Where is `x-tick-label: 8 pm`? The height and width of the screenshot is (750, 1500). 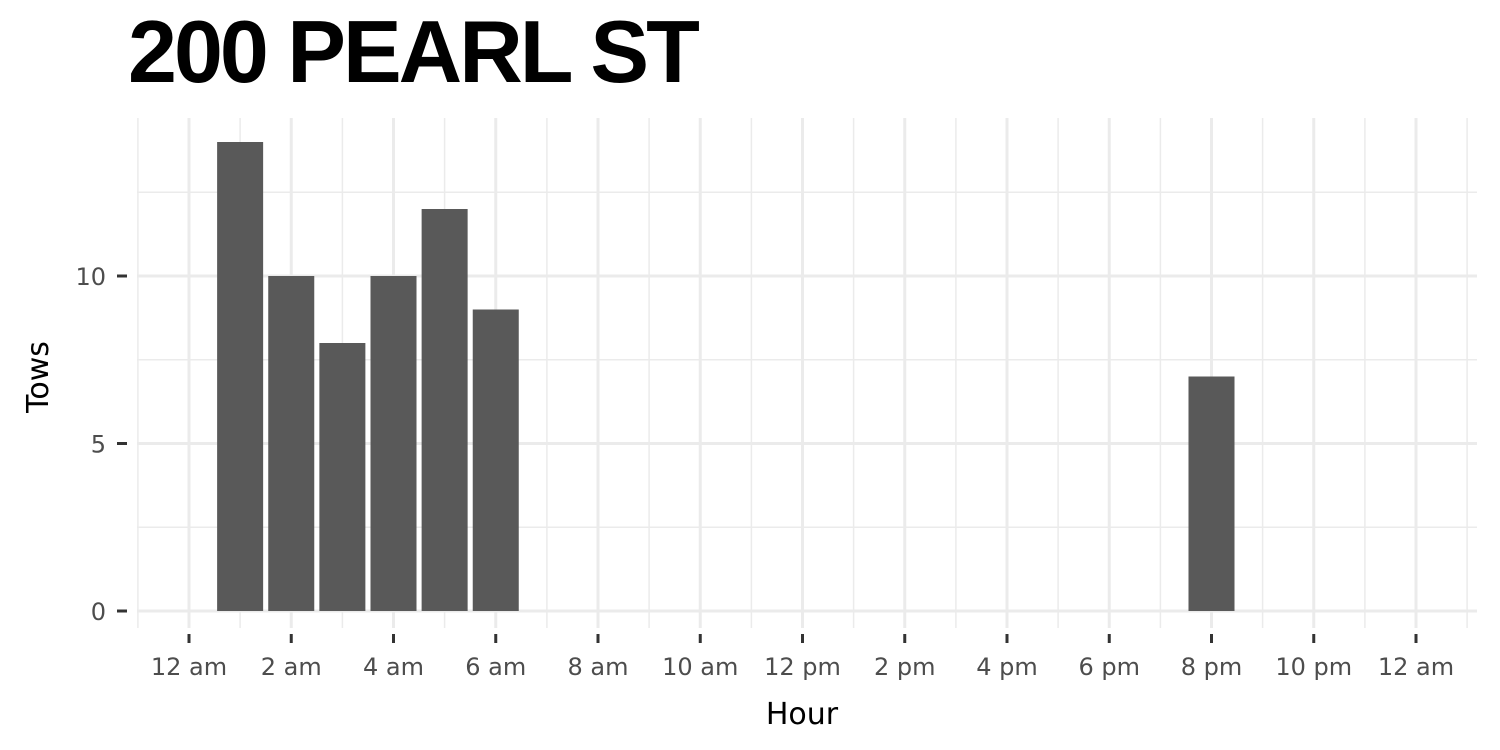 x-tick-label: 8 pm is located at coordinates (1212, 667).